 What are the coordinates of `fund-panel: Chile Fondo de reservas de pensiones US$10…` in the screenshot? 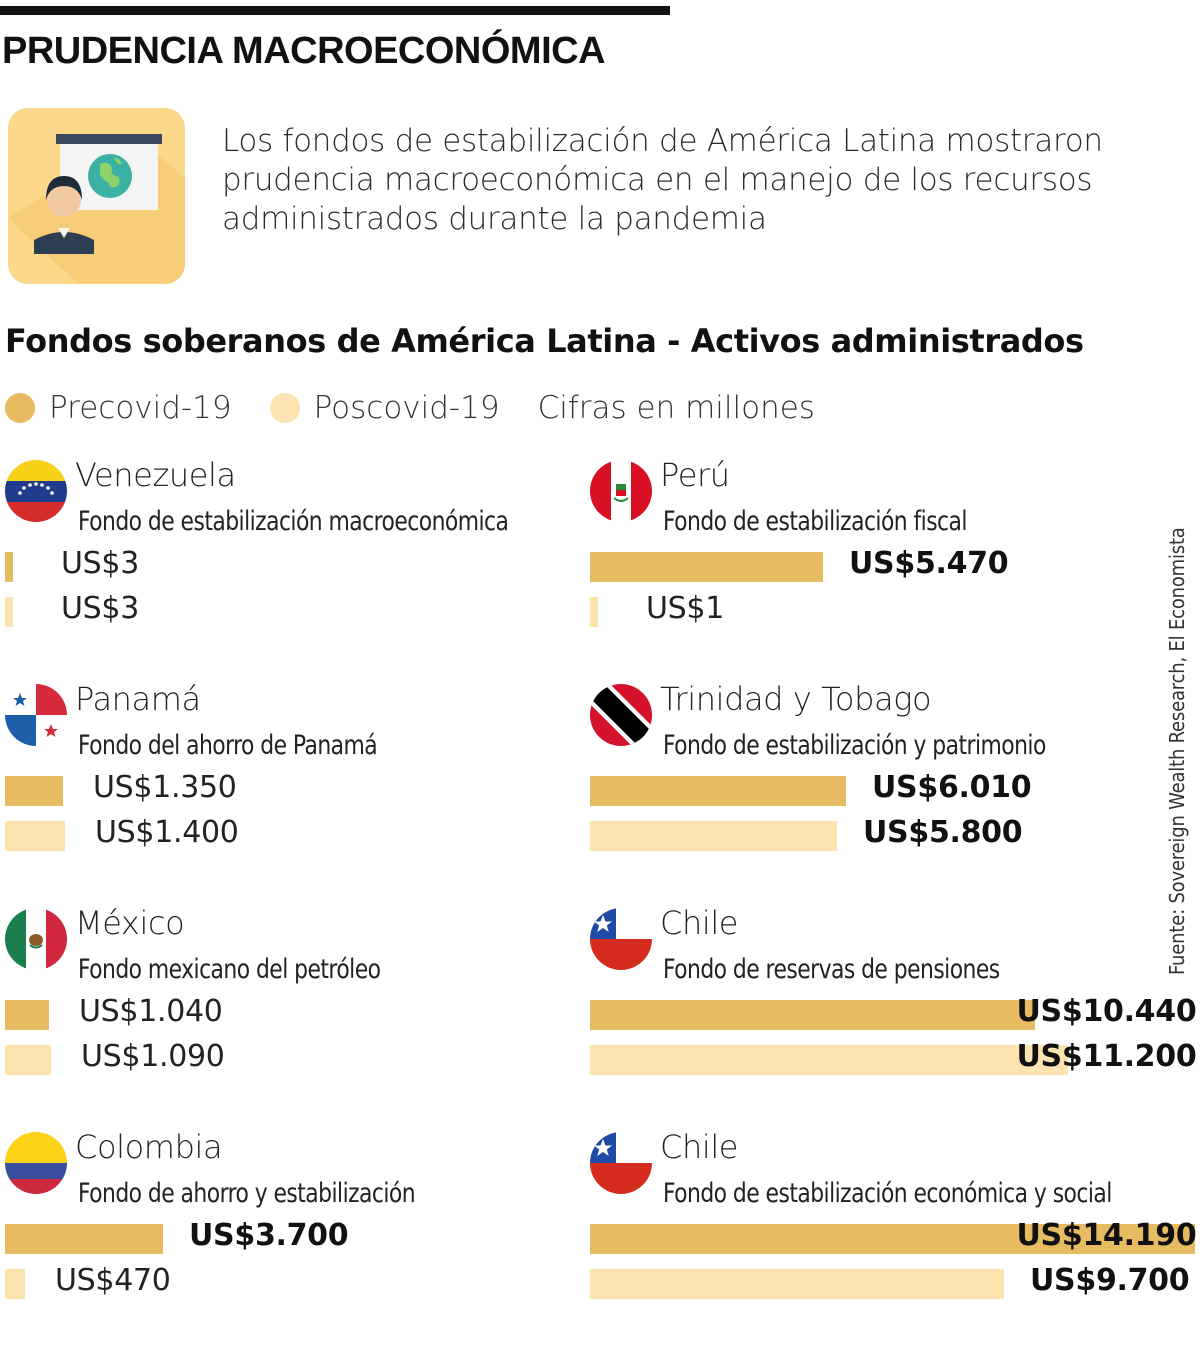 It's located at (893, 1016).